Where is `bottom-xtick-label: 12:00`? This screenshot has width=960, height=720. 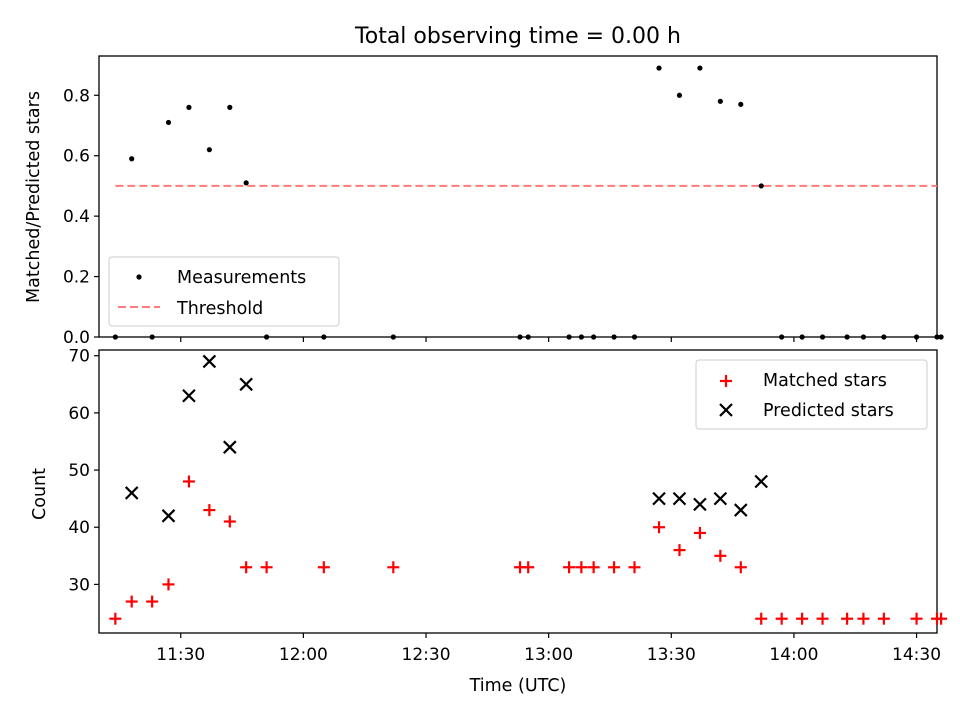
bottom-xtick-label: 12:00 is located at coordinates (303, 655).